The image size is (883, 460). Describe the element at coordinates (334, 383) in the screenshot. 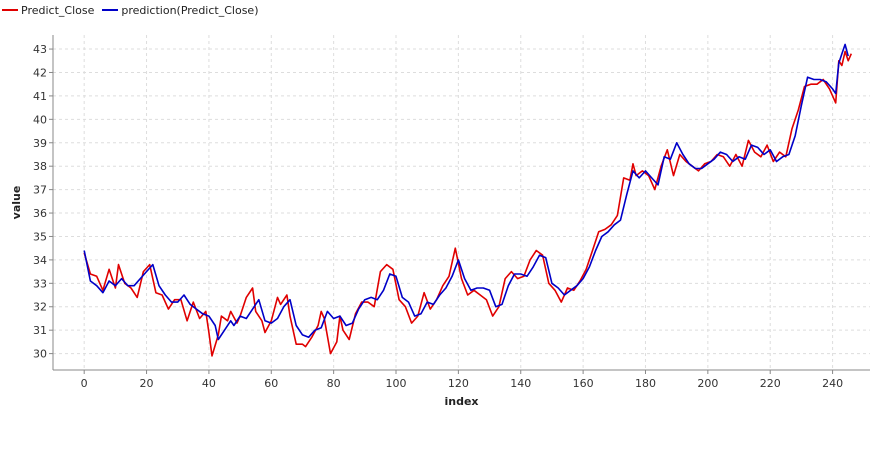

I see `x-tick-label: 80` at that location.